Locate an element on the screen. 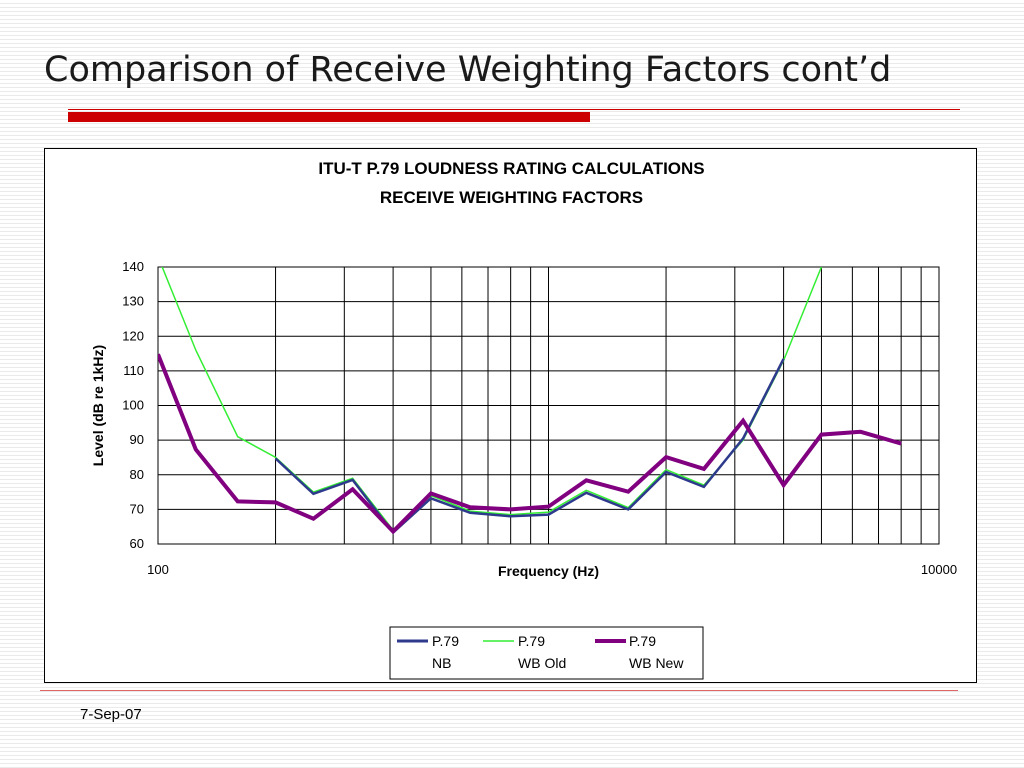 This screenshot has height=768, width=1024. y-axis-title: Level (dB re 1kHz) is located at coordinates (98, 405).